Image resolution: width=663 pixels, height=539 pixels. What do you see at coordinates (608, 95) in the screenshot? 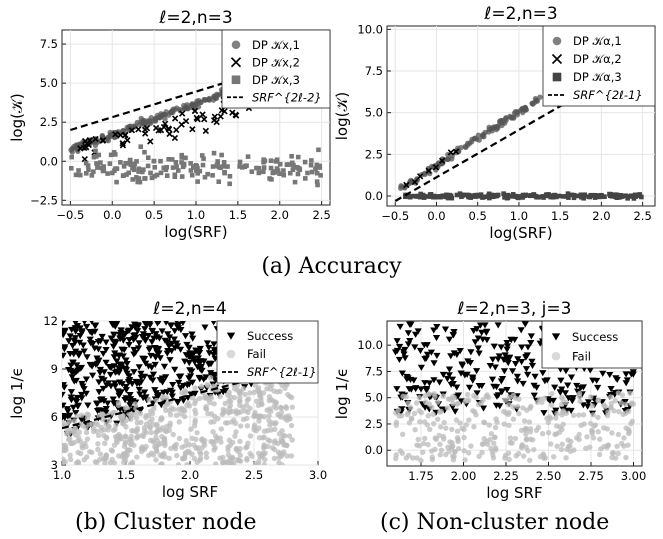
I see `legend-label: SRF^{2ℓ-1}` at bounding box center [608, 95].